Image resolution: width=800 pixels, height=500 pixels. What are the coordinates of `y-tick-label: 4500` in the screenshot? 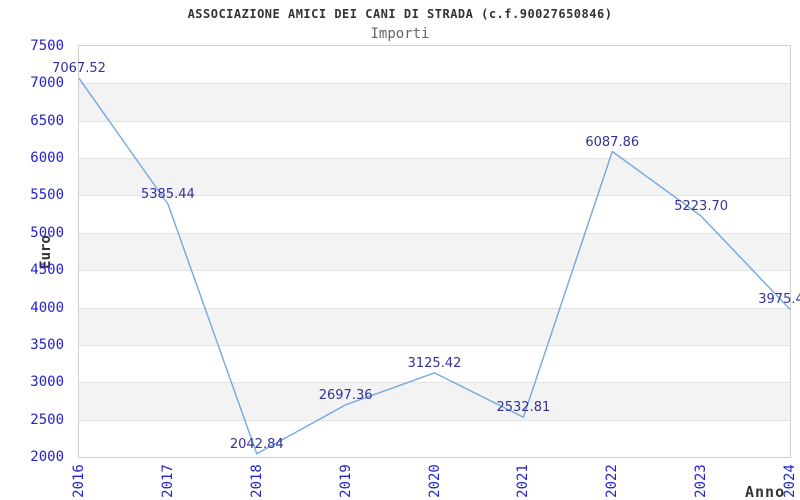 It's located at (47, 270).